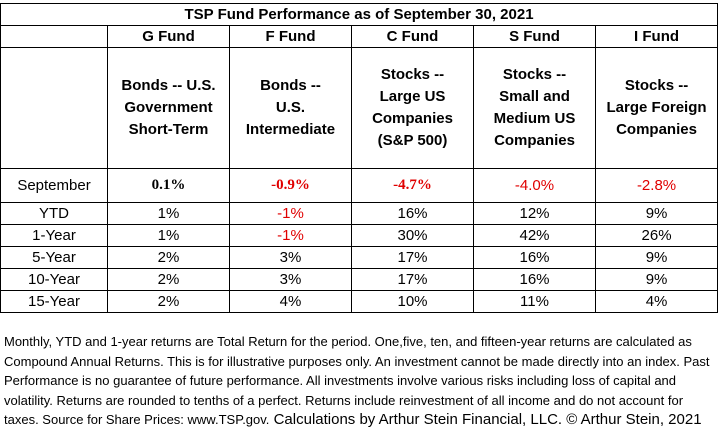  What do you see at coordinates (656, 185) in the screenshot?
I see `value-cell: -2.8%` at bounding box center [656, 185].